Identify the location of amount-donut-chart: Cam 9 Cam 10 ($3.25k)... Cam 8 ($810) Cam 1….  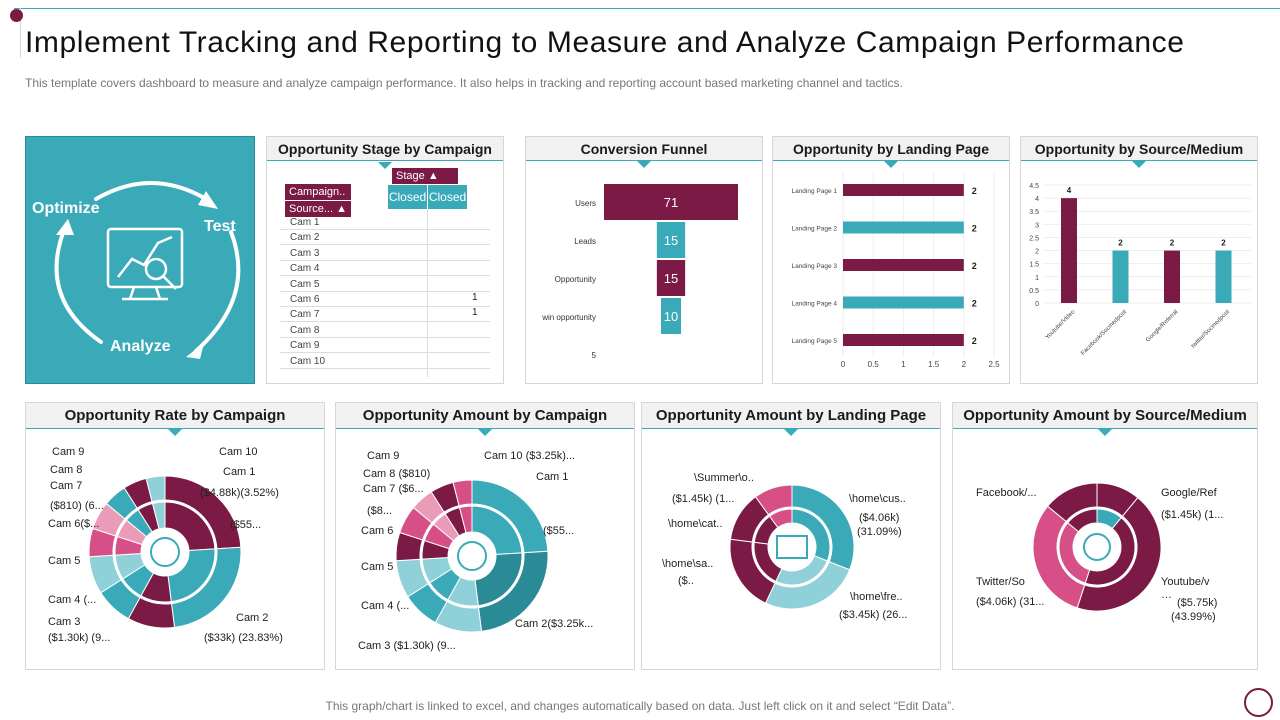
(475, 551).